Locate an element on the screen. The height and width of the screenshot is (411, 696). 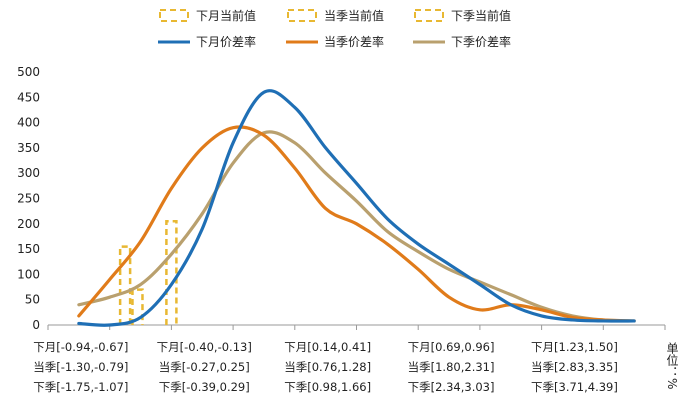
x-tick-label: 当季[-0.27,0.25] is located at coordinates (204, 367).